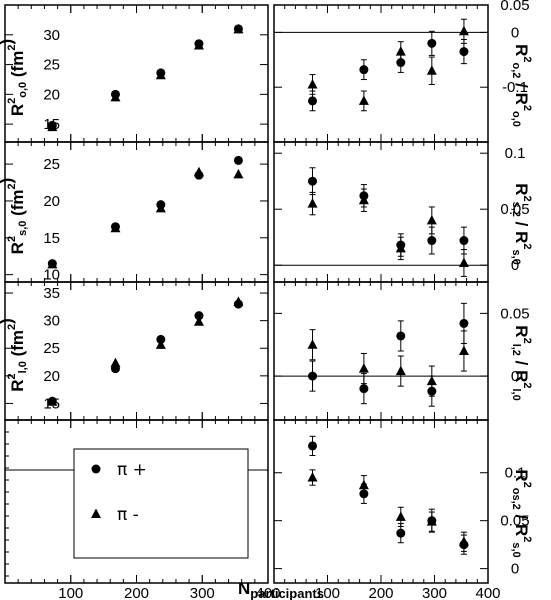 Image resolution: width=551 pixels, height=600 pixels. Describe the element at coordinates (14, 216) in the screenshot. I see `y-axis-label: R2s,0 (fm2)` at that location.